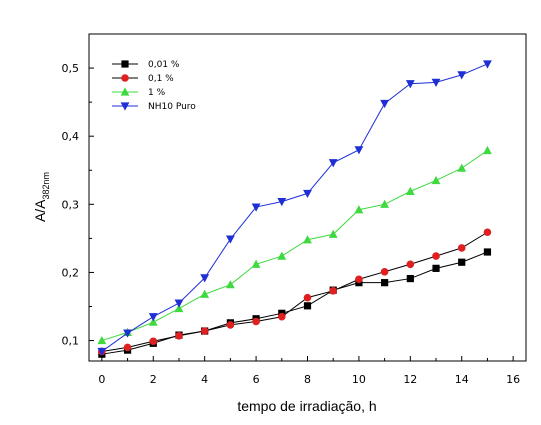 The width and height of the screenshot is (541, 425). I want to click on legend-item: 1 %, so click(139, 92).